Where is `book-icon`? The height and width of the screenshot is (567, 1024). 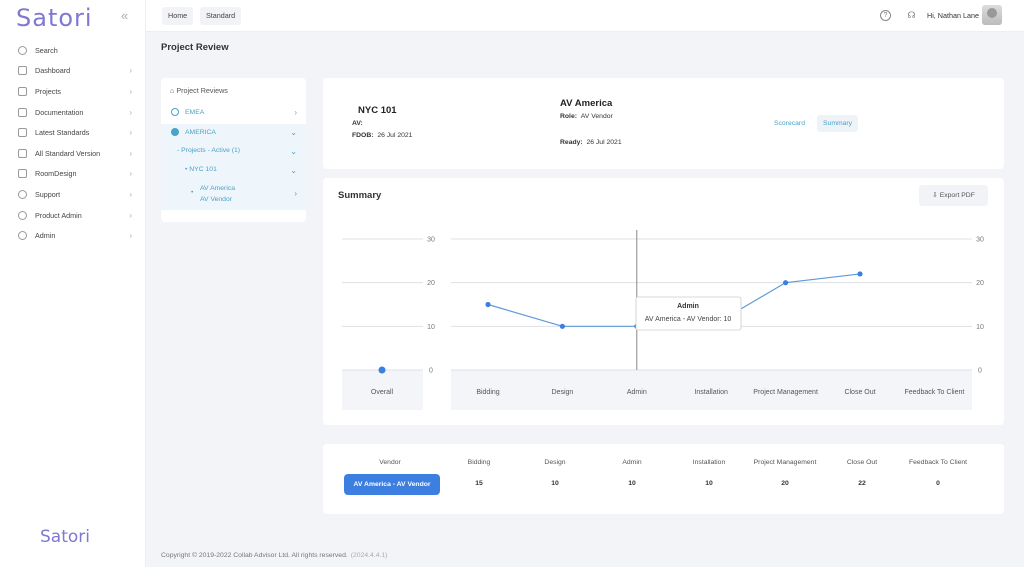 book-icon is located at coordinates (22, 112).